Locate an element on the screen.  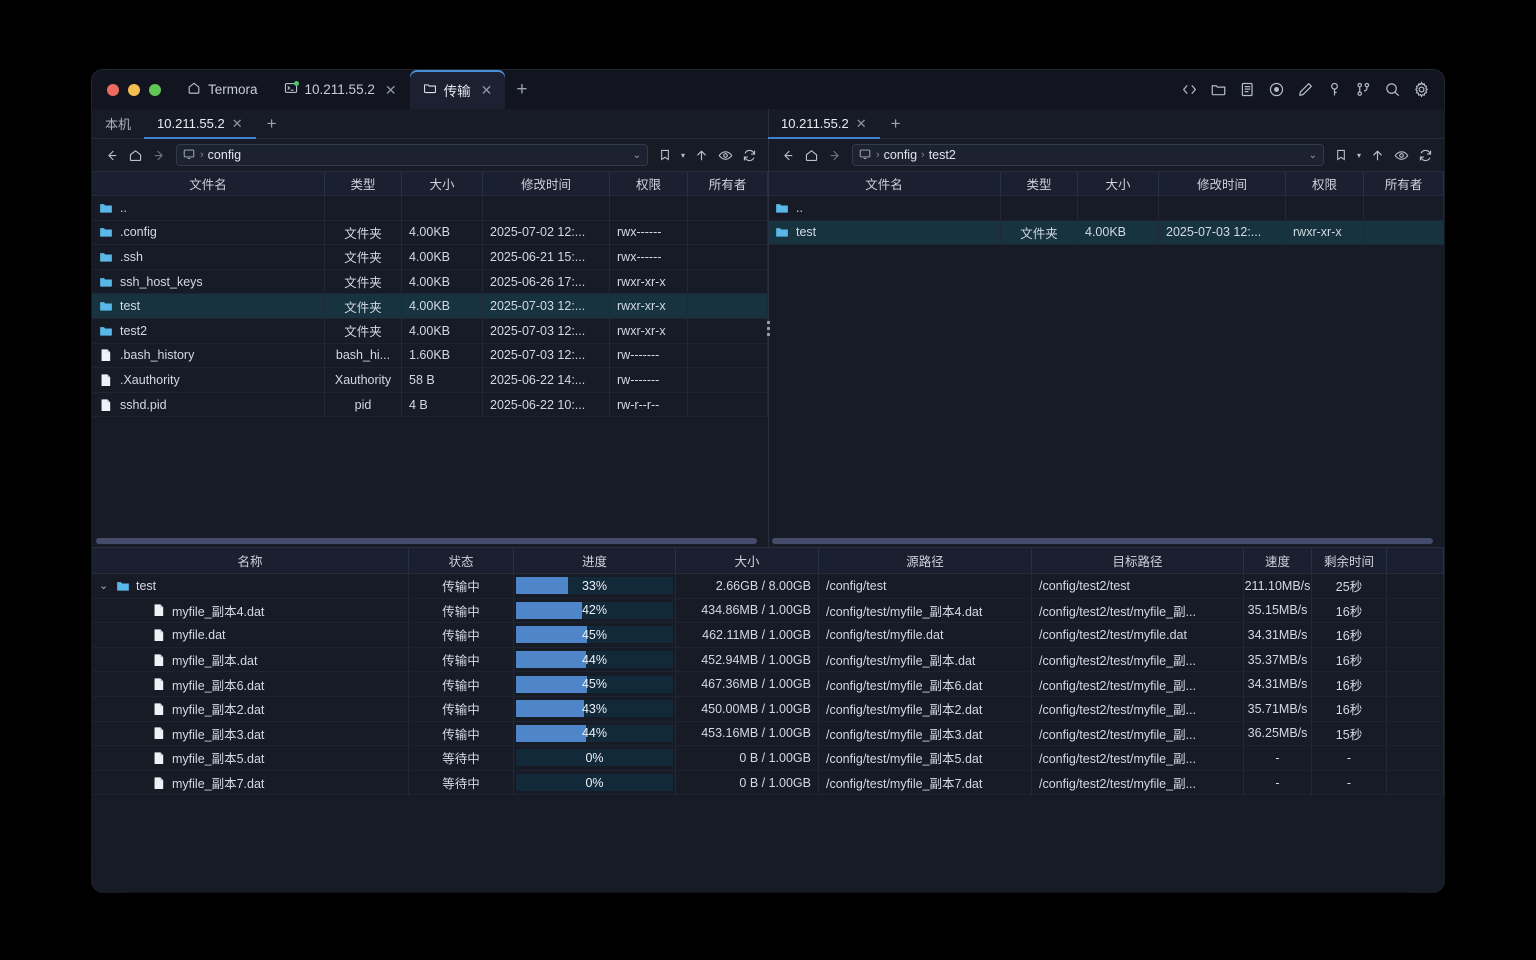
right-column-header: 大小 is located at coordinates (1118, 183).